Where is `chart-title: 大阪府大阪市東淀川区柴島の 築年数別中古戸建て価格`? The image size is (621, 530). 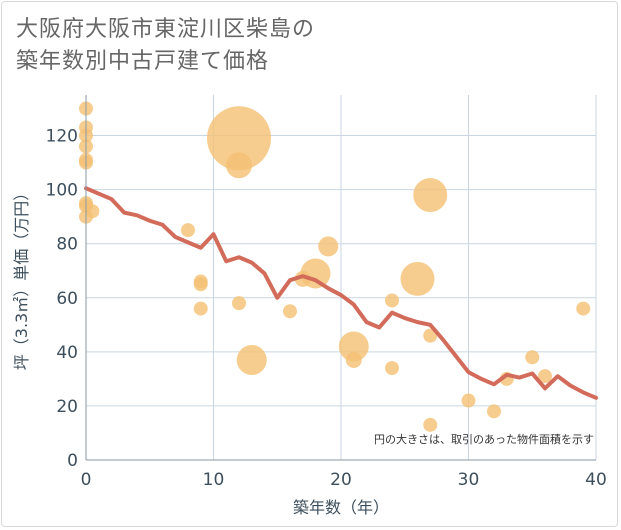 chart-title: 大阪府大阪市東淀川区柴島の 築年数別中古戸建て価格 is located at coordinates (216, 46).